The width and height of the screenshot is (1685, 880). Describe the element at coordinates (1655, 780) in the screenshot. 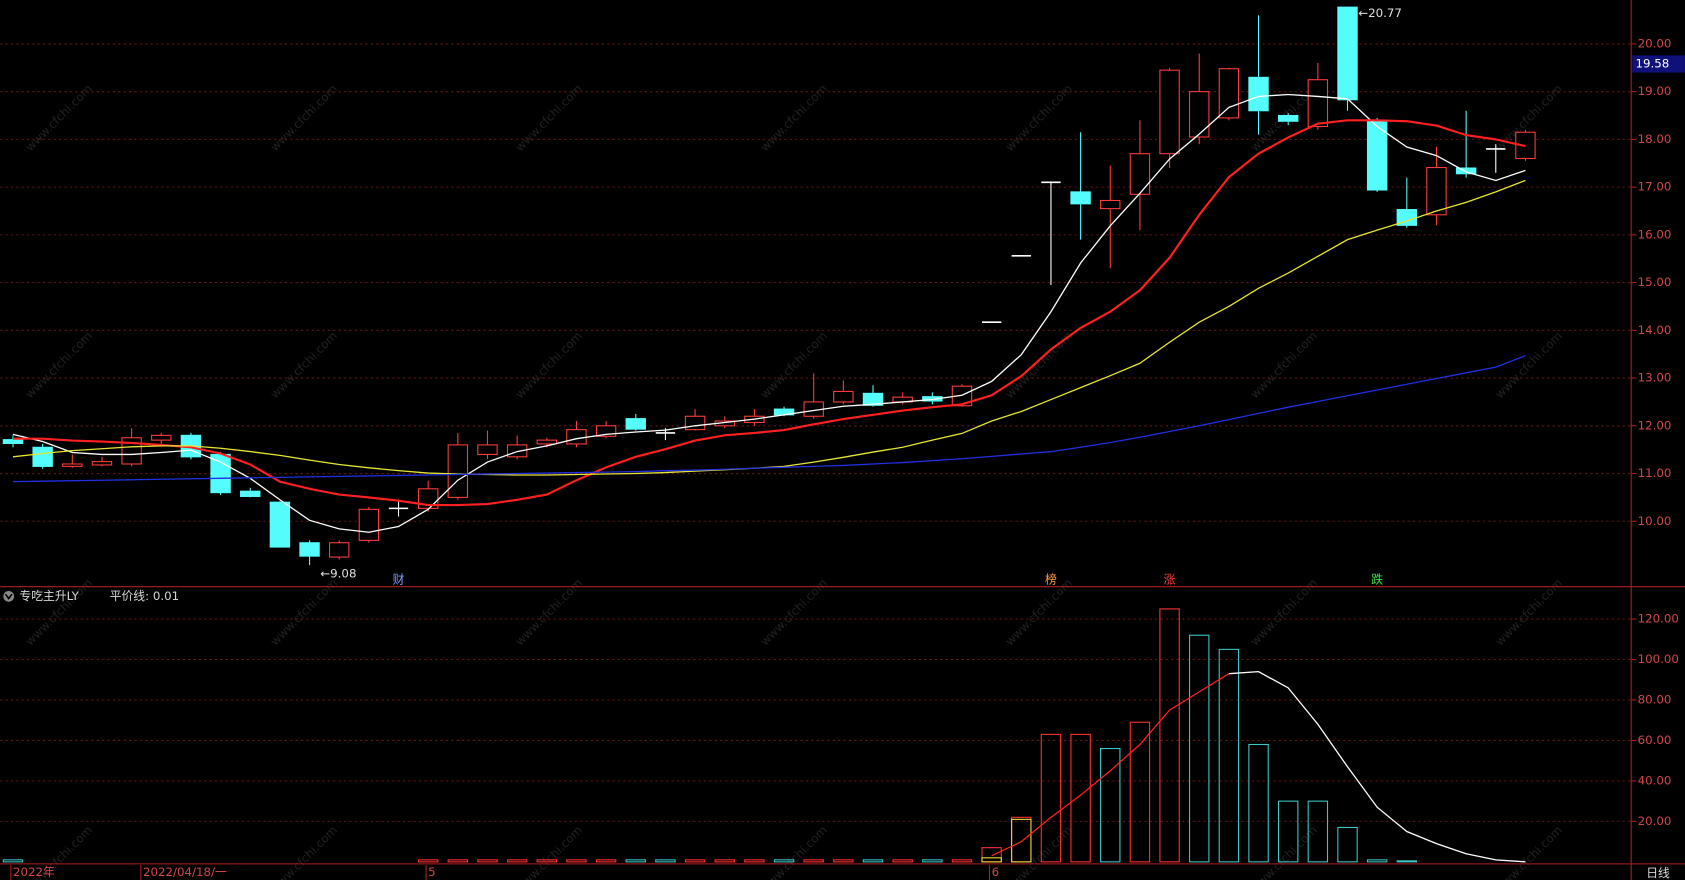

I see `y-tick-label: 40.00` at that location.